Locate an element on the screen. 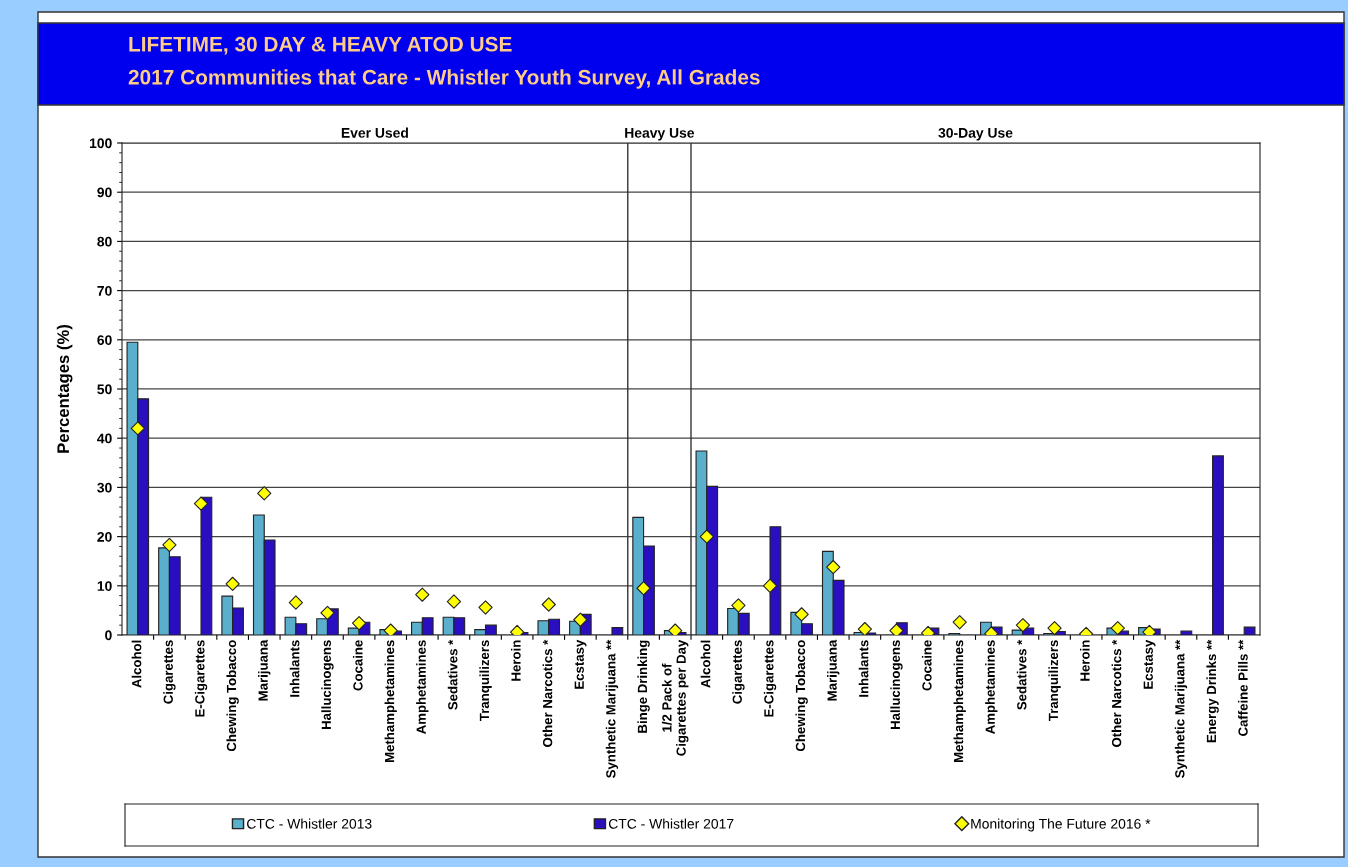 The image size is (1348, 867). chart-title: LIFETIME, 30 DAY & HEAVY ATOD USE is located at coordinates (320, 45).